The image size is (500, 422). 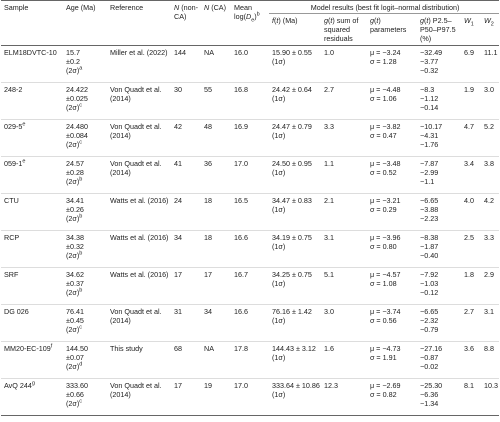 I want to click on table-cell: 248-2, so click(x=32, y=101).